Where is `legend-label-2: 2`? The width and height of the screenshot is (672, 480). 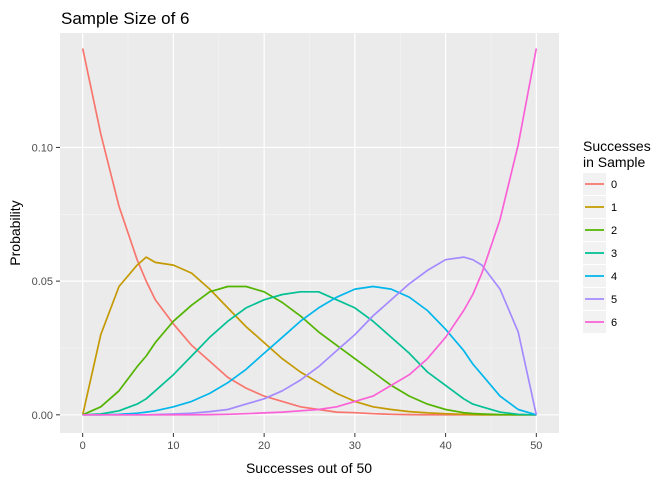
legend-label-2: 2 is located at coordinates (614, 231).